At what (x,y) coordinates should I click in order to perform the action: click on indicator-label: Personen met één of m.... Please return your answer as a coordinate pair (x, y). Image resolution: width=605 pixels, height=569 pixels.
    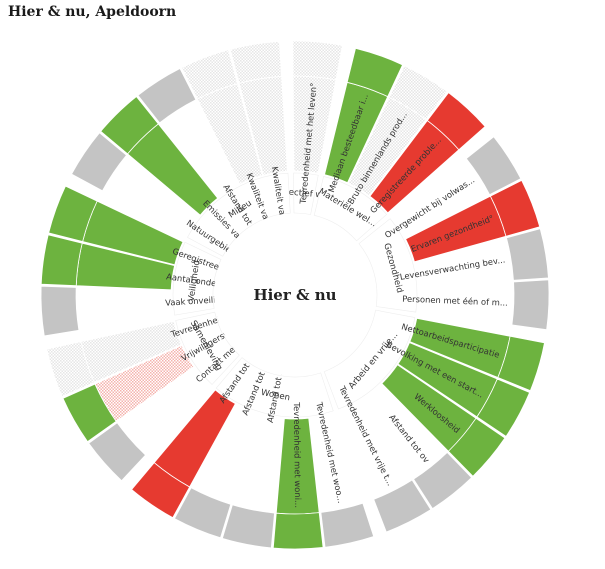
    Looking at the image, I should click on (455, 301).